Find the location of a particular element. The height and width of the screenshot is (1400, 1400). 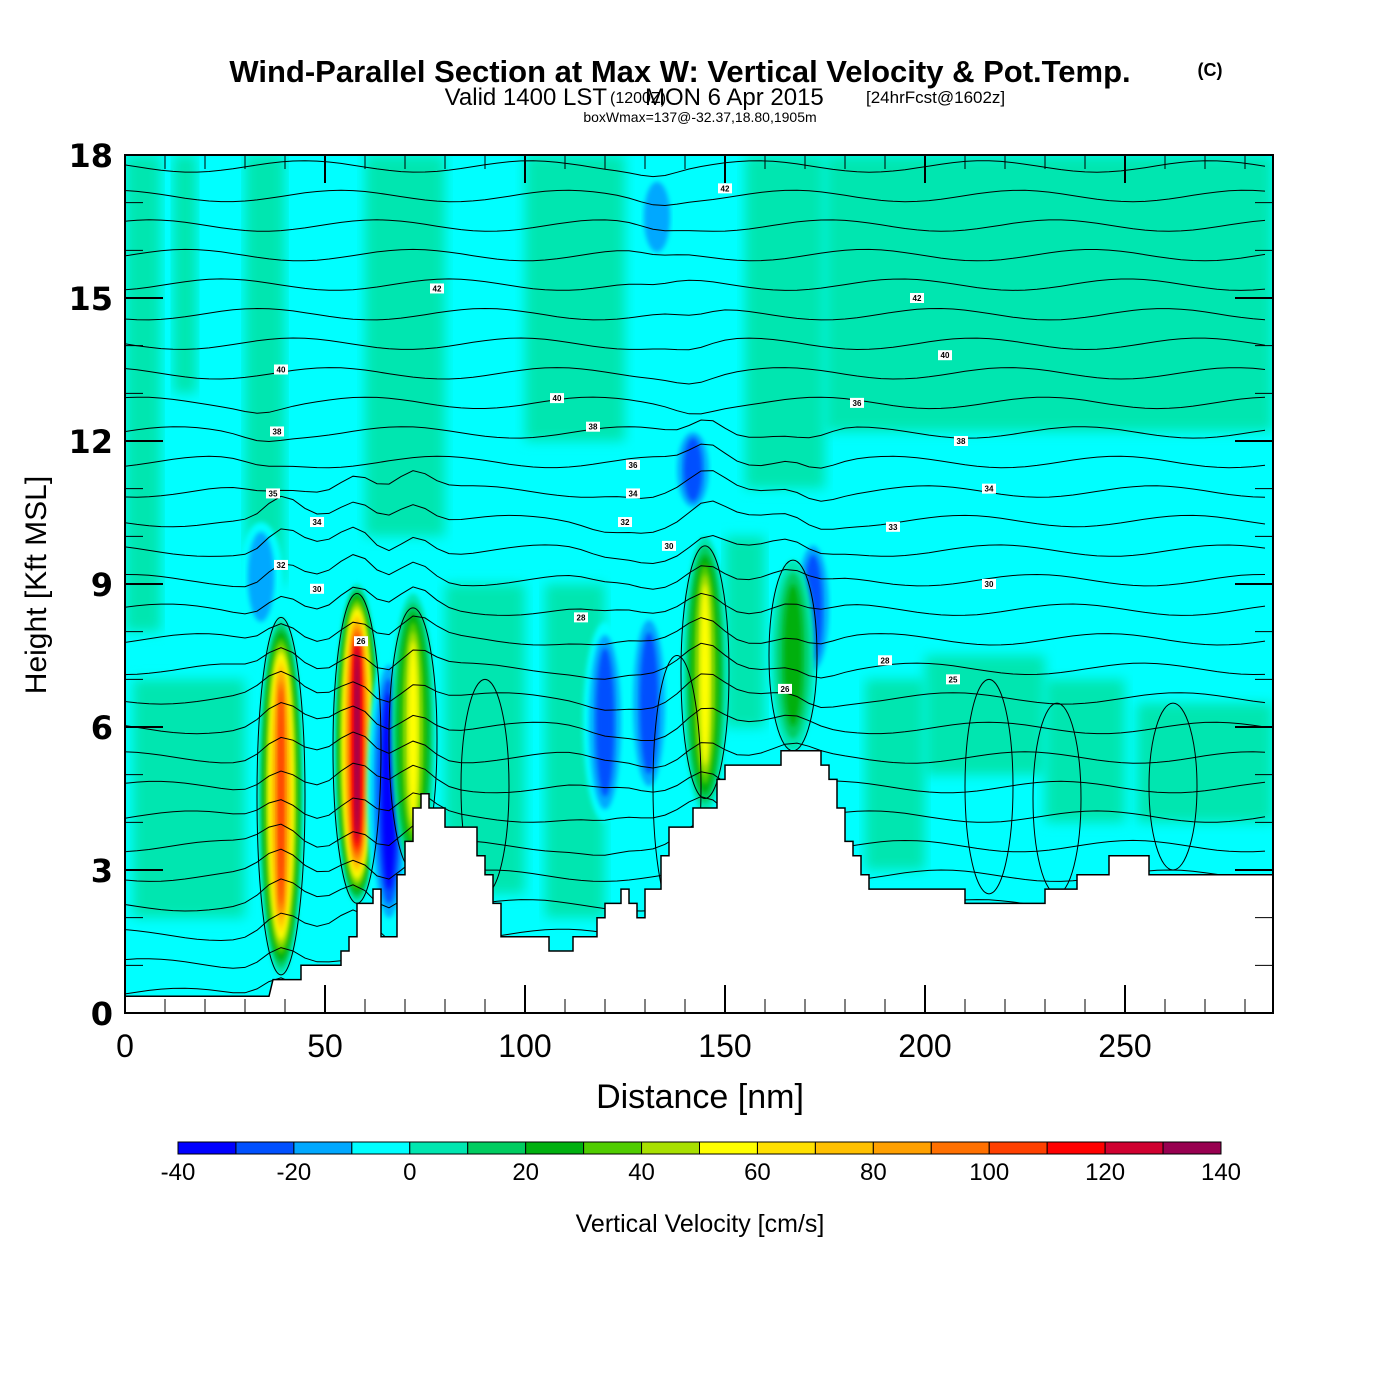

contour-label-text: 38 is located at coordinates (961, 441).